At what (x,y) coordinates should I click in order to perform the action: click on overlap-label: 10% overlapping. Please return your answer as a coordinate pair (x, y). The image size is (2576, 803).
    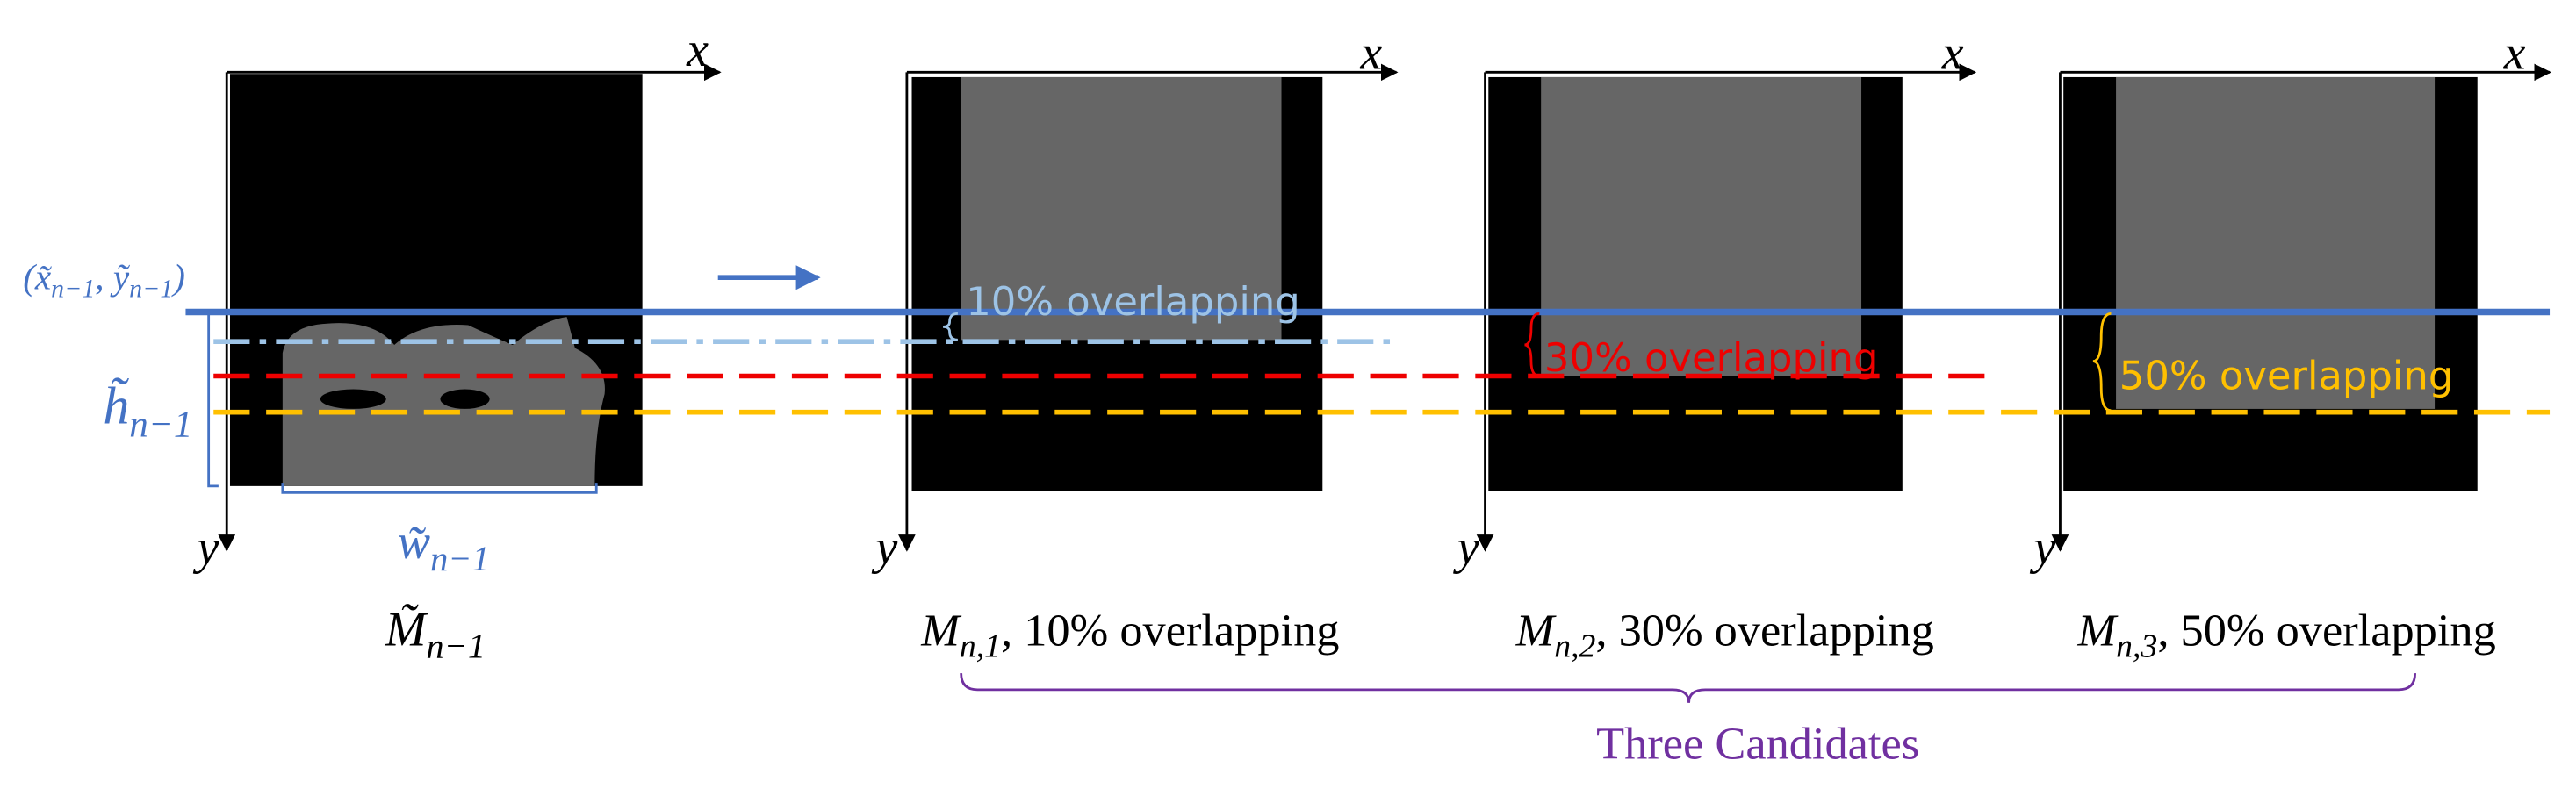
    Looking at the image, I should click on (1133, 301).